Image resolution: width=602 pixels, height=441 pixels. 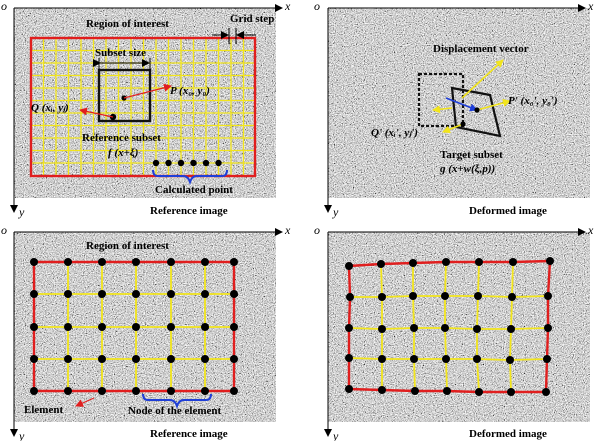 I want to click on x-axis-label-tr: x, so click(x=590, y=6).